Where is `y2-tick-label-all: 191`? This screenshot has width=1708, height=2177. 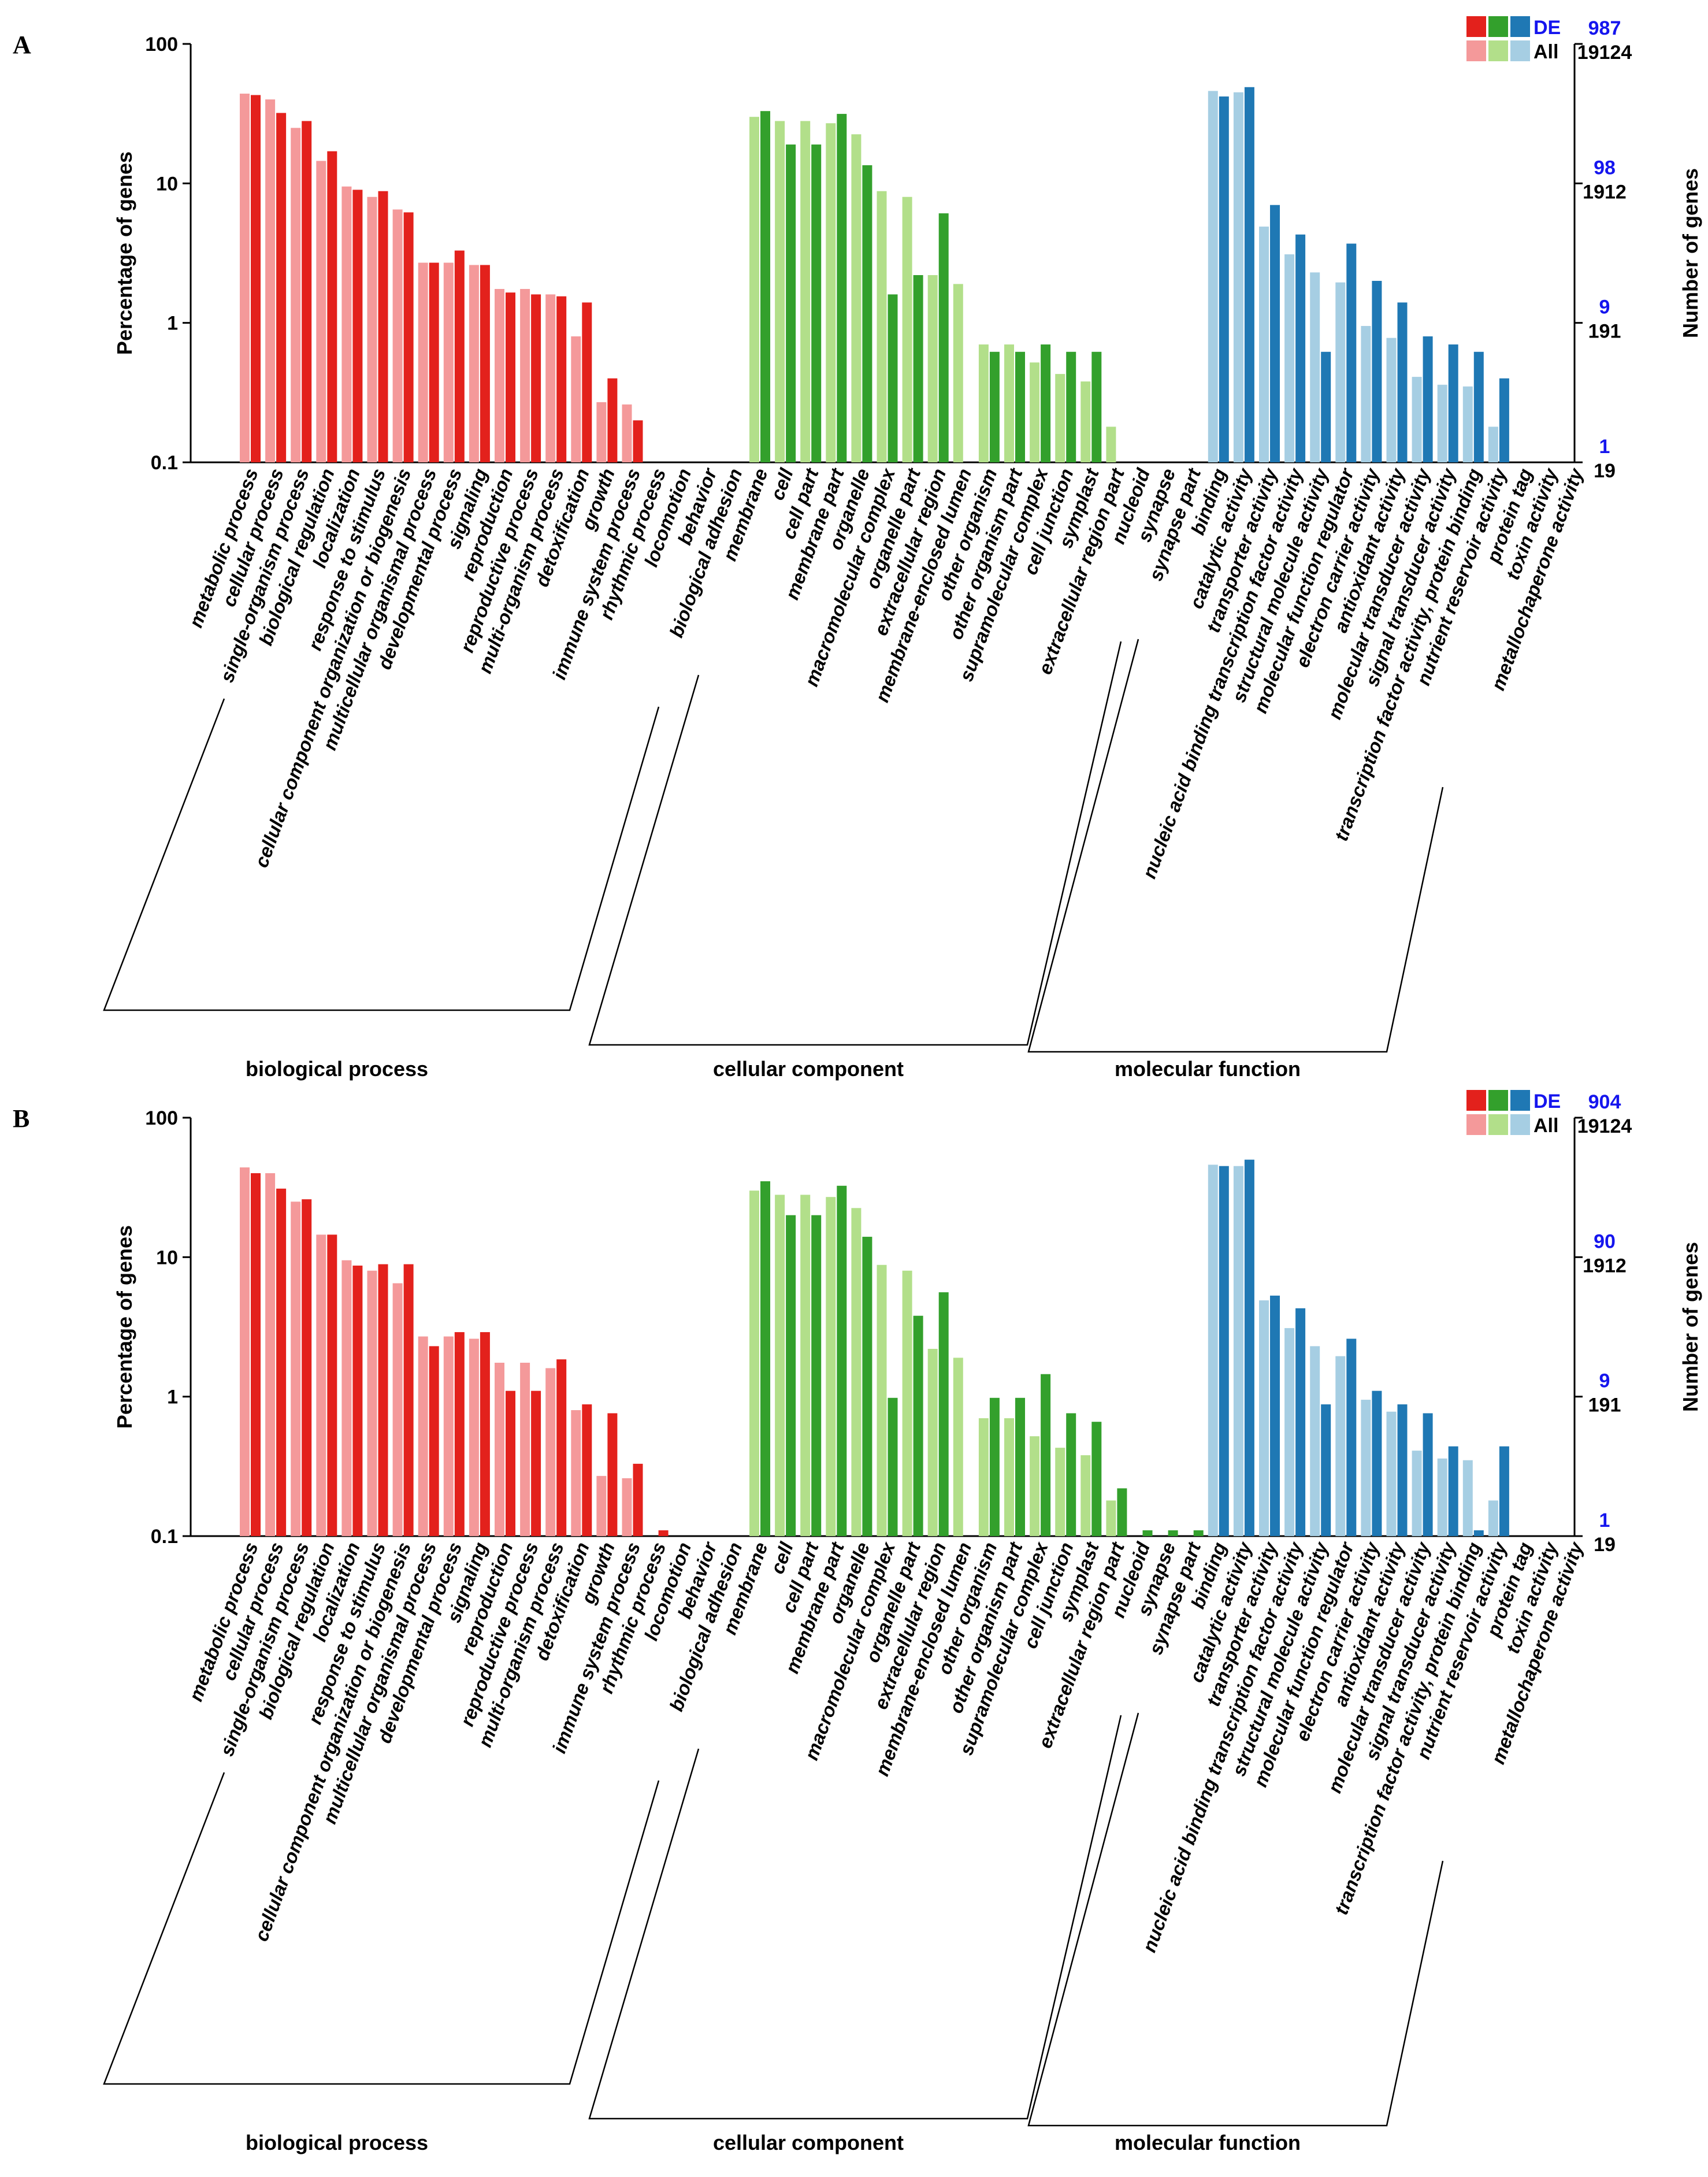 y2-tick-label-all: 191 is located at coordinates (1604, 332).